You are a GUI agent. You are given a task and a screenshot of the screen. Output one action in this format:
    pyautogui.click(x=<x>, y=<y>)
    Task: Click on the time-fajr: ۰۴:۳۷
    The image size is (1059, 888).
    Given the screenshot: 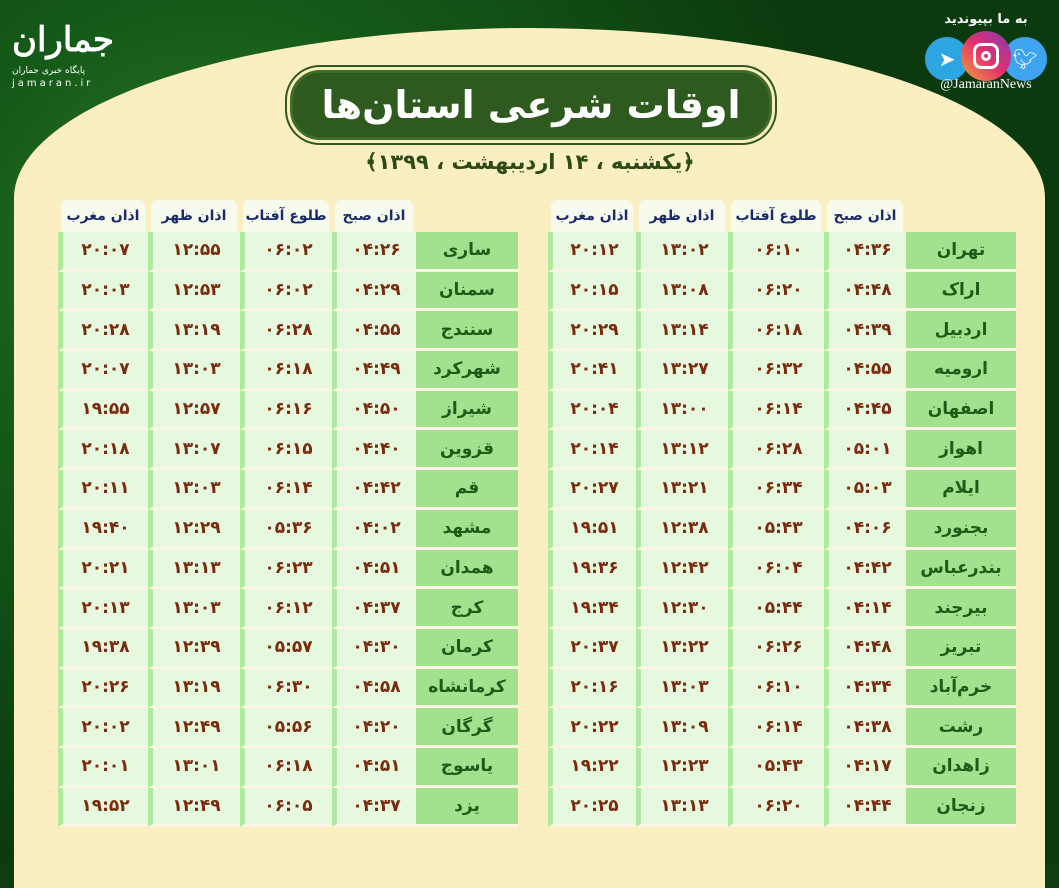 What is the action you would take?
    pyautogui.click(x=374, y=609)
    